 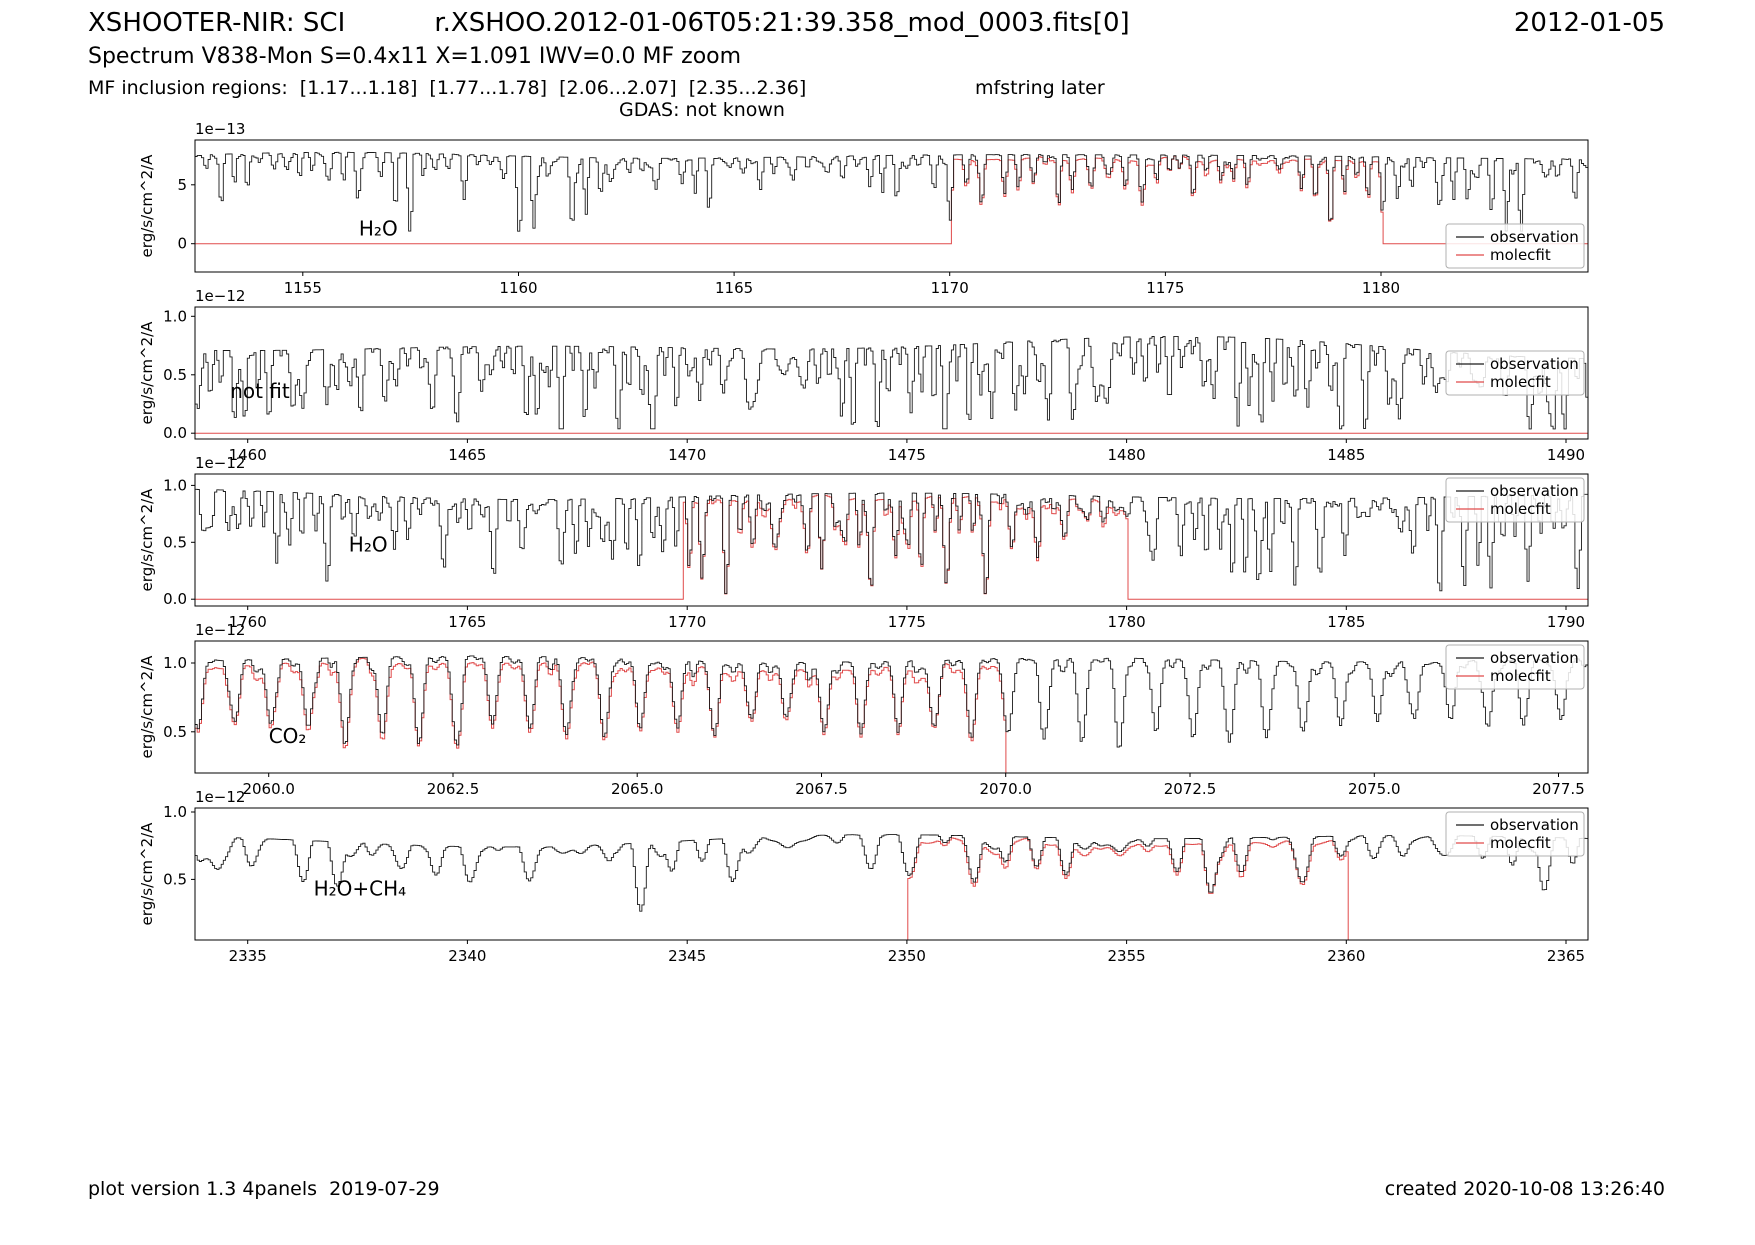 I want to click on x-tick-label: 2065.0, so click(x=637, y=789).